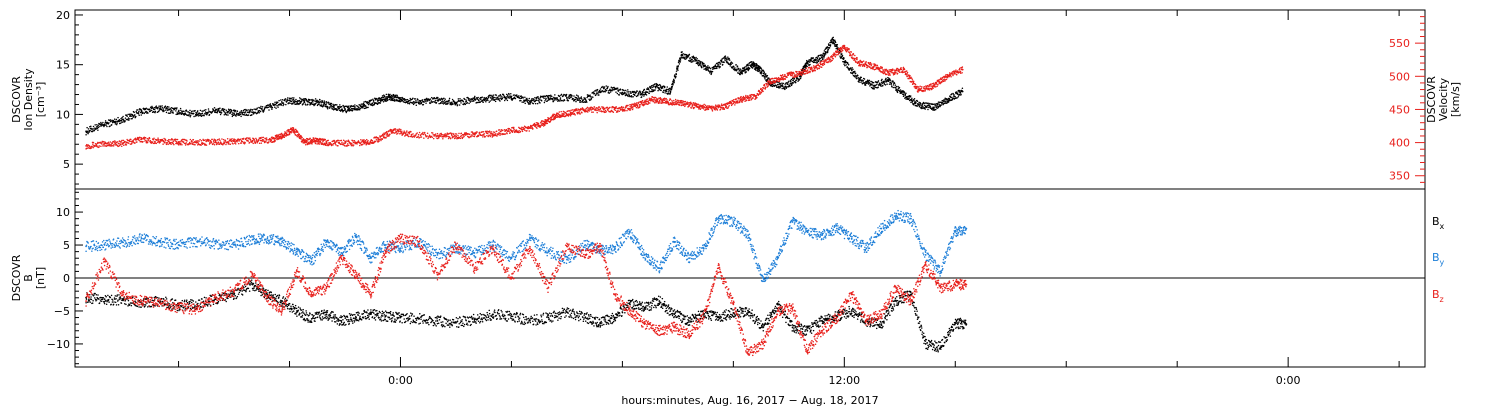 The image size is (1500, 410). Describe the element at coordinates (63, 15) in the screenshot. I see `top-left-tick-label: 20` at that location.